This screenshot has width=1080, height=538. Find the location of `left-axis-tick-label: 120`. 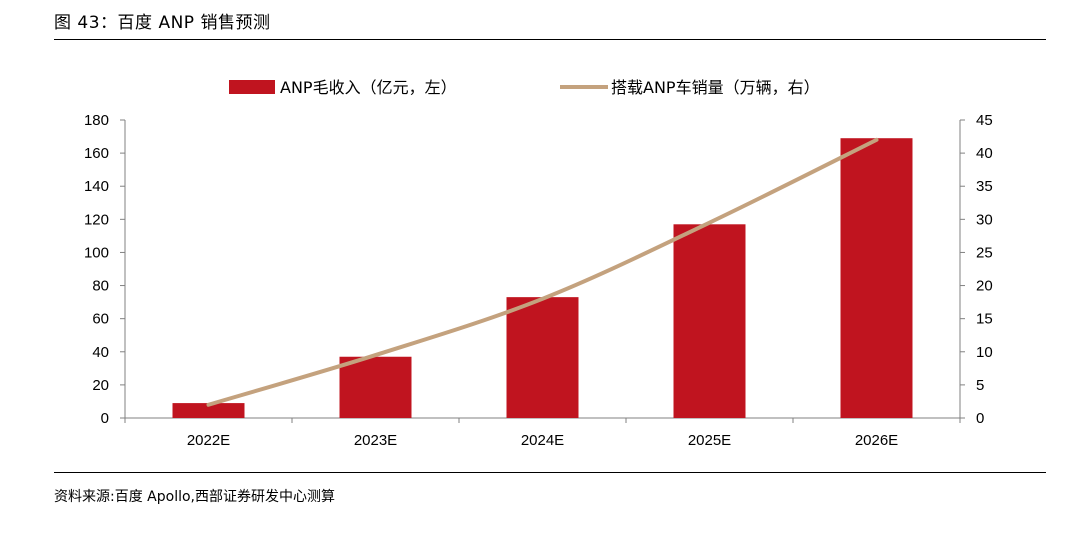

left-axis-tick-label: 120 is located at coordinates (96, 219).